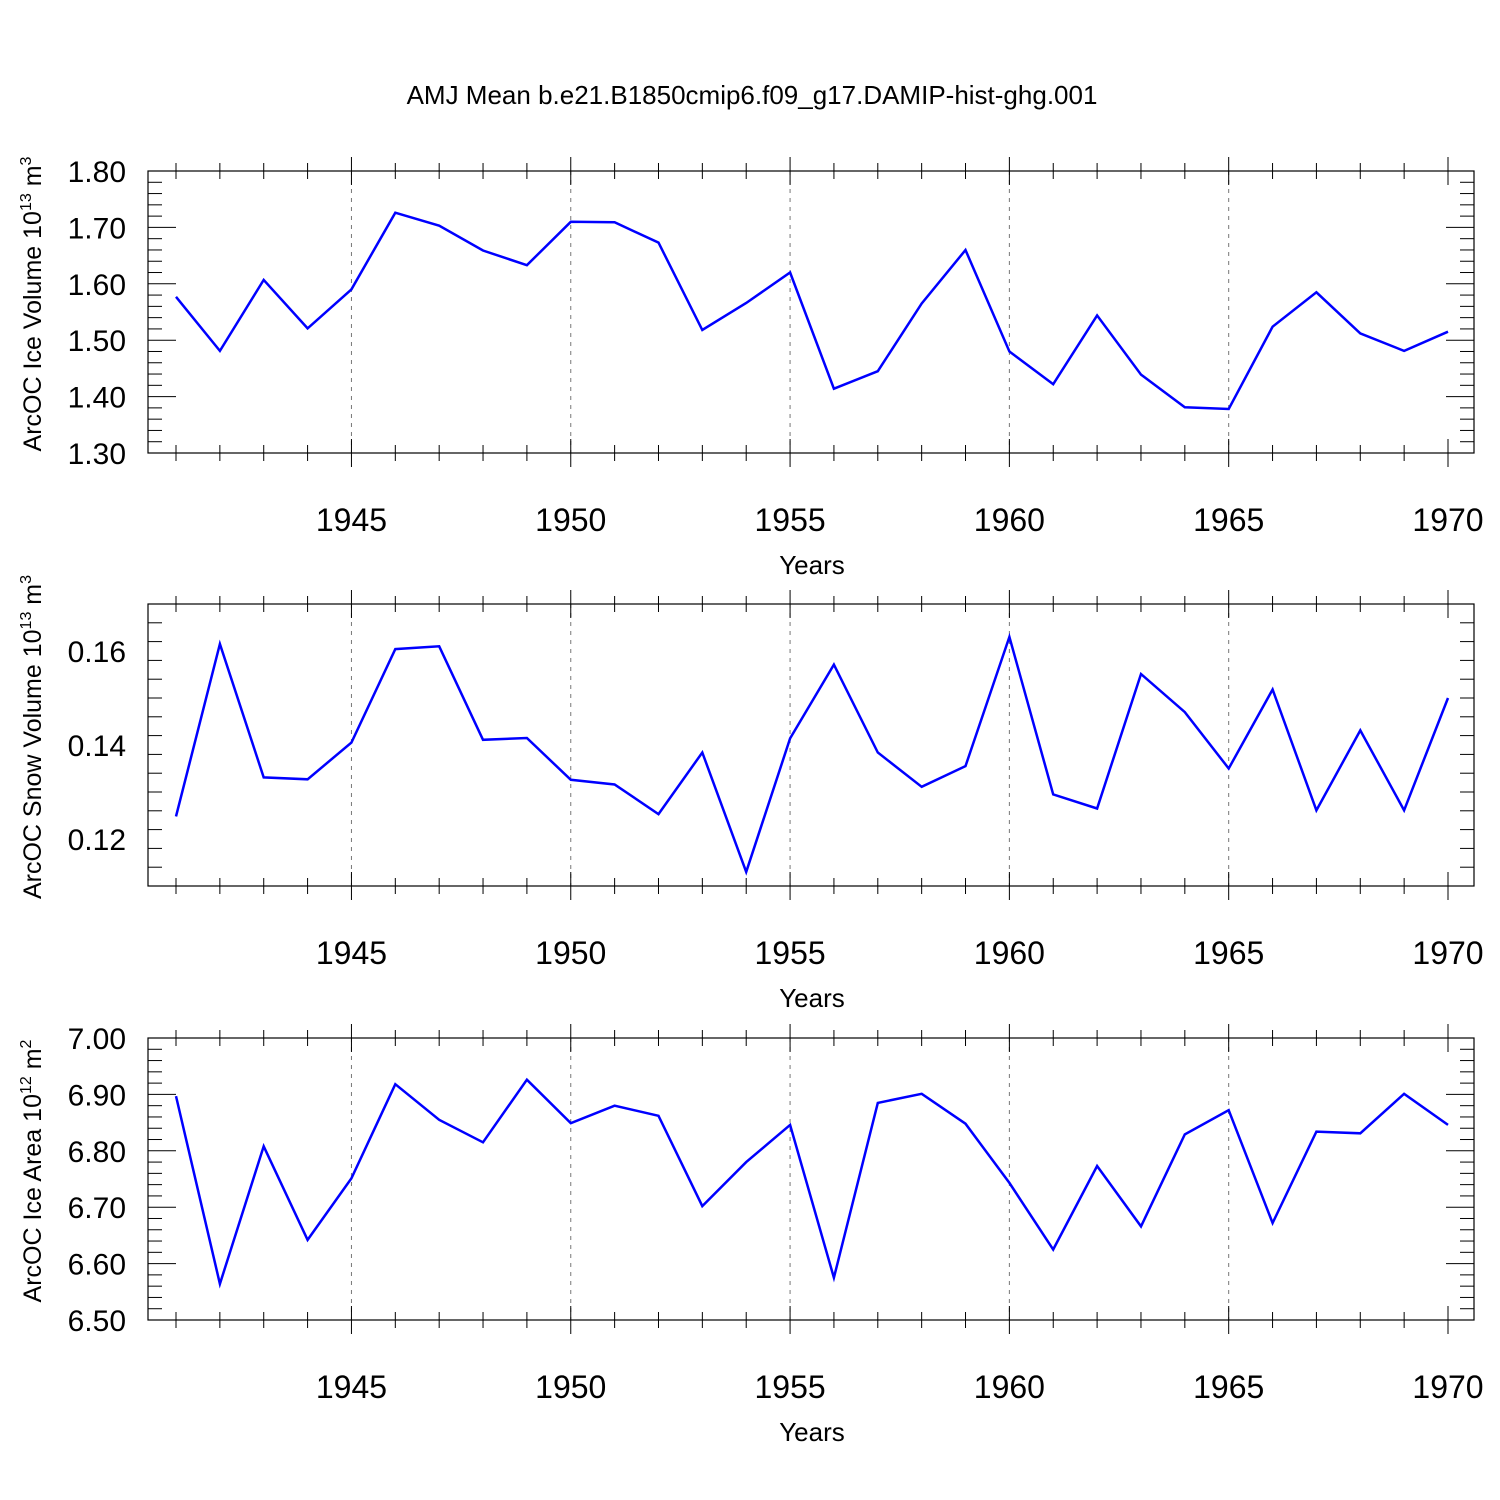 This screenshot has height=1500, width=1500. Describe the element at coordinates (97, 172) in the screenshot. I see `ice-volume-ytick-label: 1.80` at that location.